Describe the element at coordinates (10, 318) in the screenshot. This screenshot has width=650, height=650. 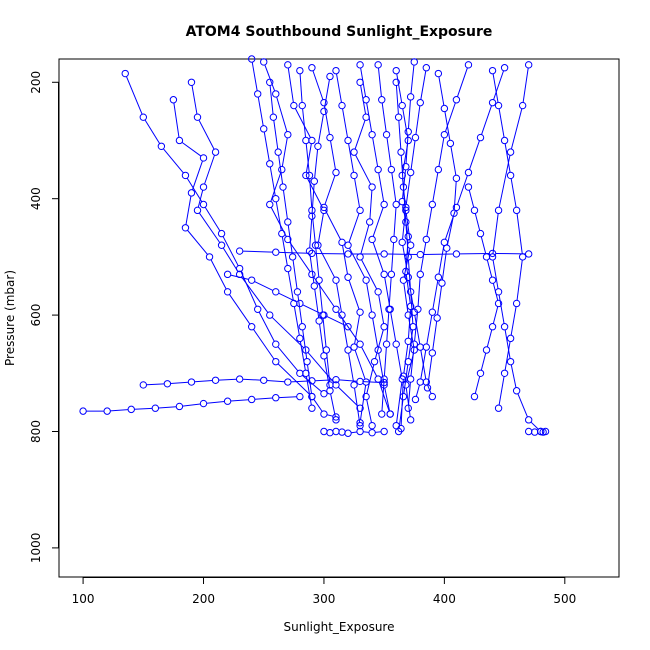
I see `y-axis-label: Pressure (mbar)` at that location.